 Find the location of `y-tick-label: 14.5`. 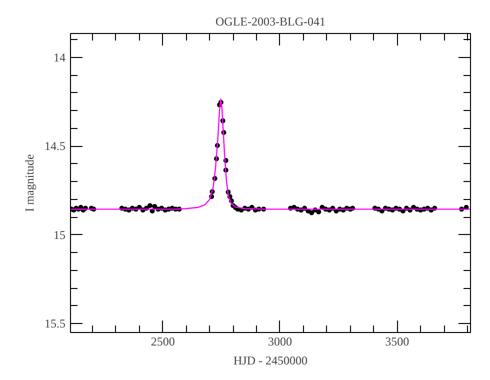

y-tick-label: 14.5 is located at coordinates (55, 146).